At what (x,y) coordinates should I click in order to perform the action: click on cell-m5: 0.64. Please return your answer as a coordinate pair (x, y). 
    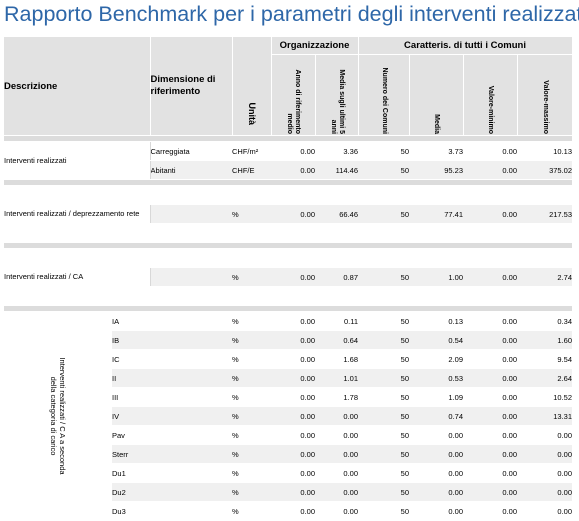
    Looking at the image, I should click on (337, 340).